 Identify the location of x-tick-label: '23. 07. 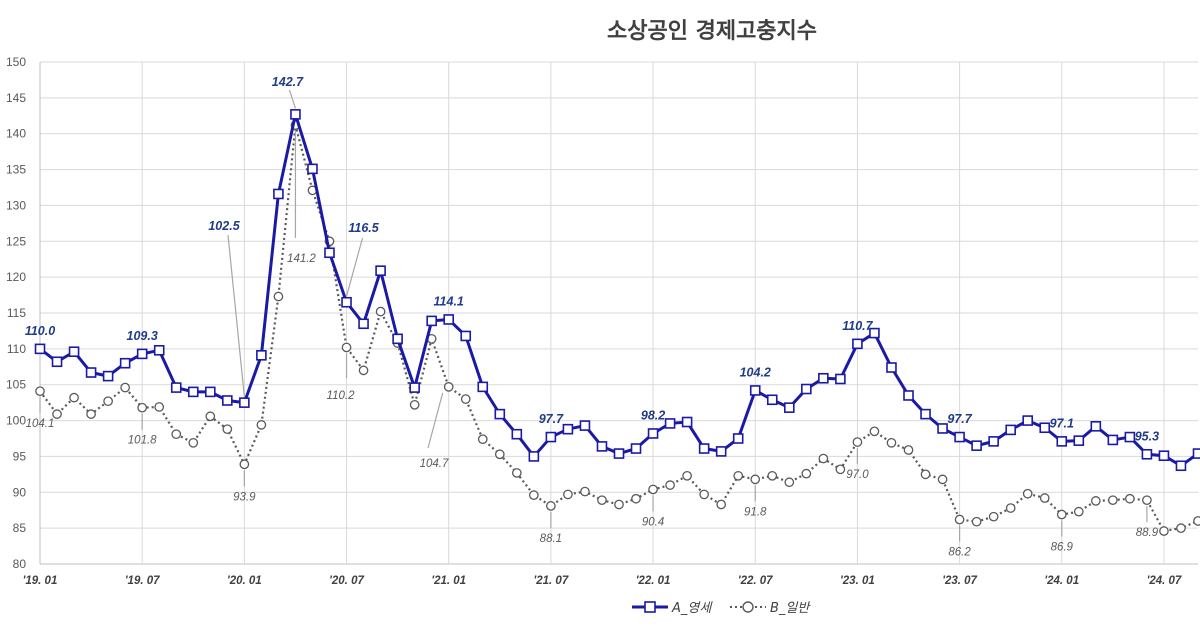
(959, 581).